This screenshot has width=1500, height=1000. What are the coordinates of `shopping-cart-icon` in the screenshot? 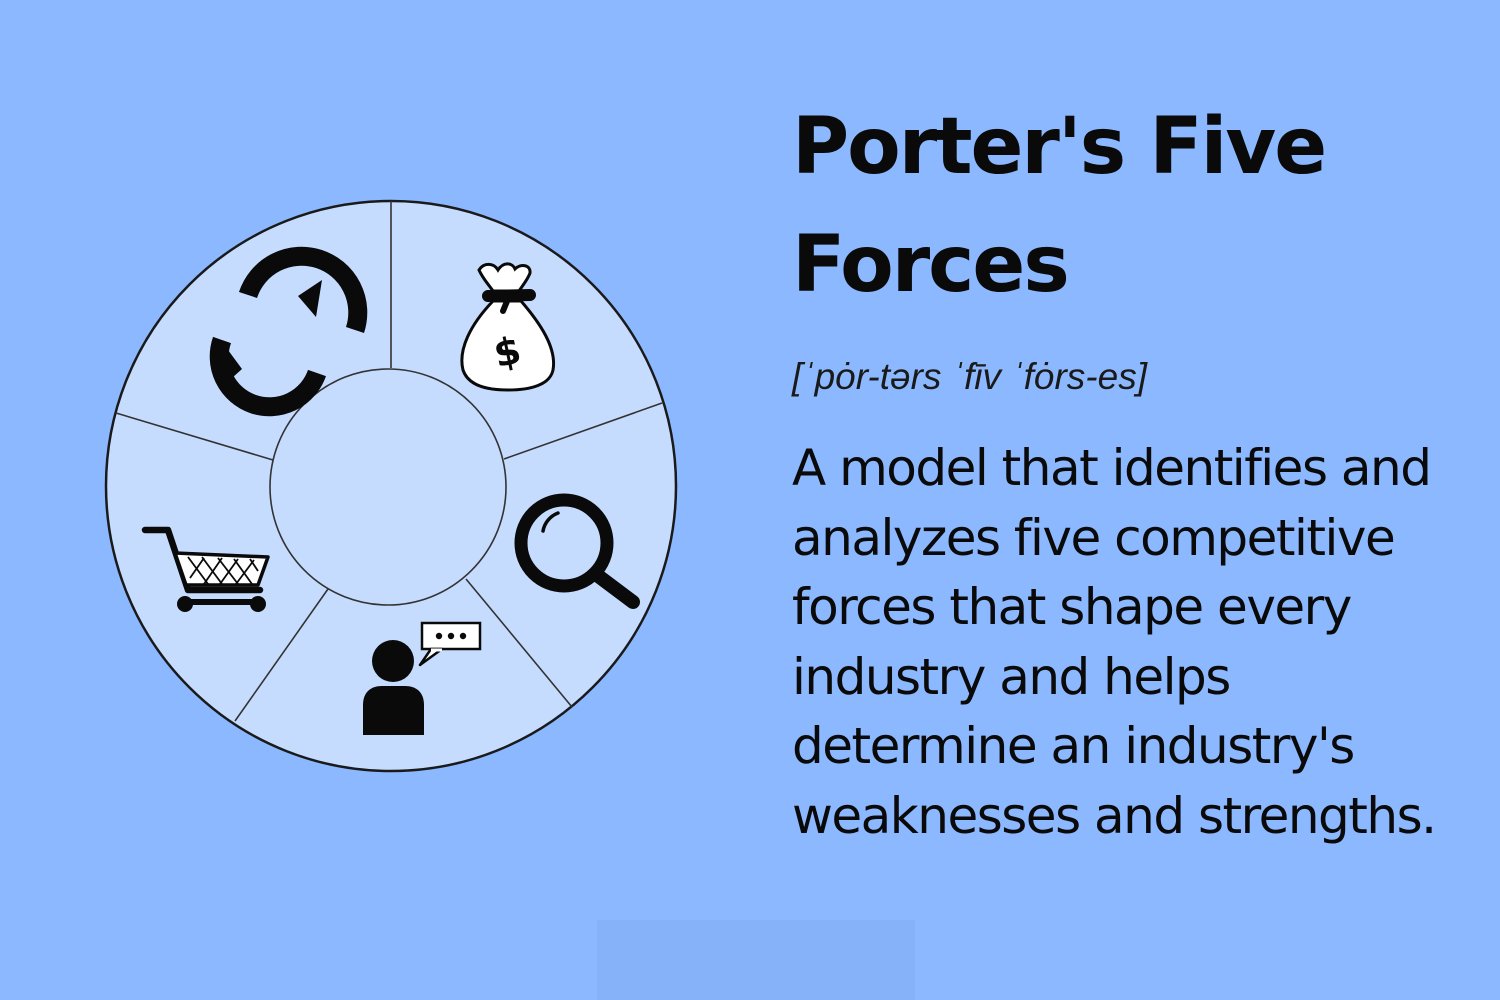 It's located at (205, 569).